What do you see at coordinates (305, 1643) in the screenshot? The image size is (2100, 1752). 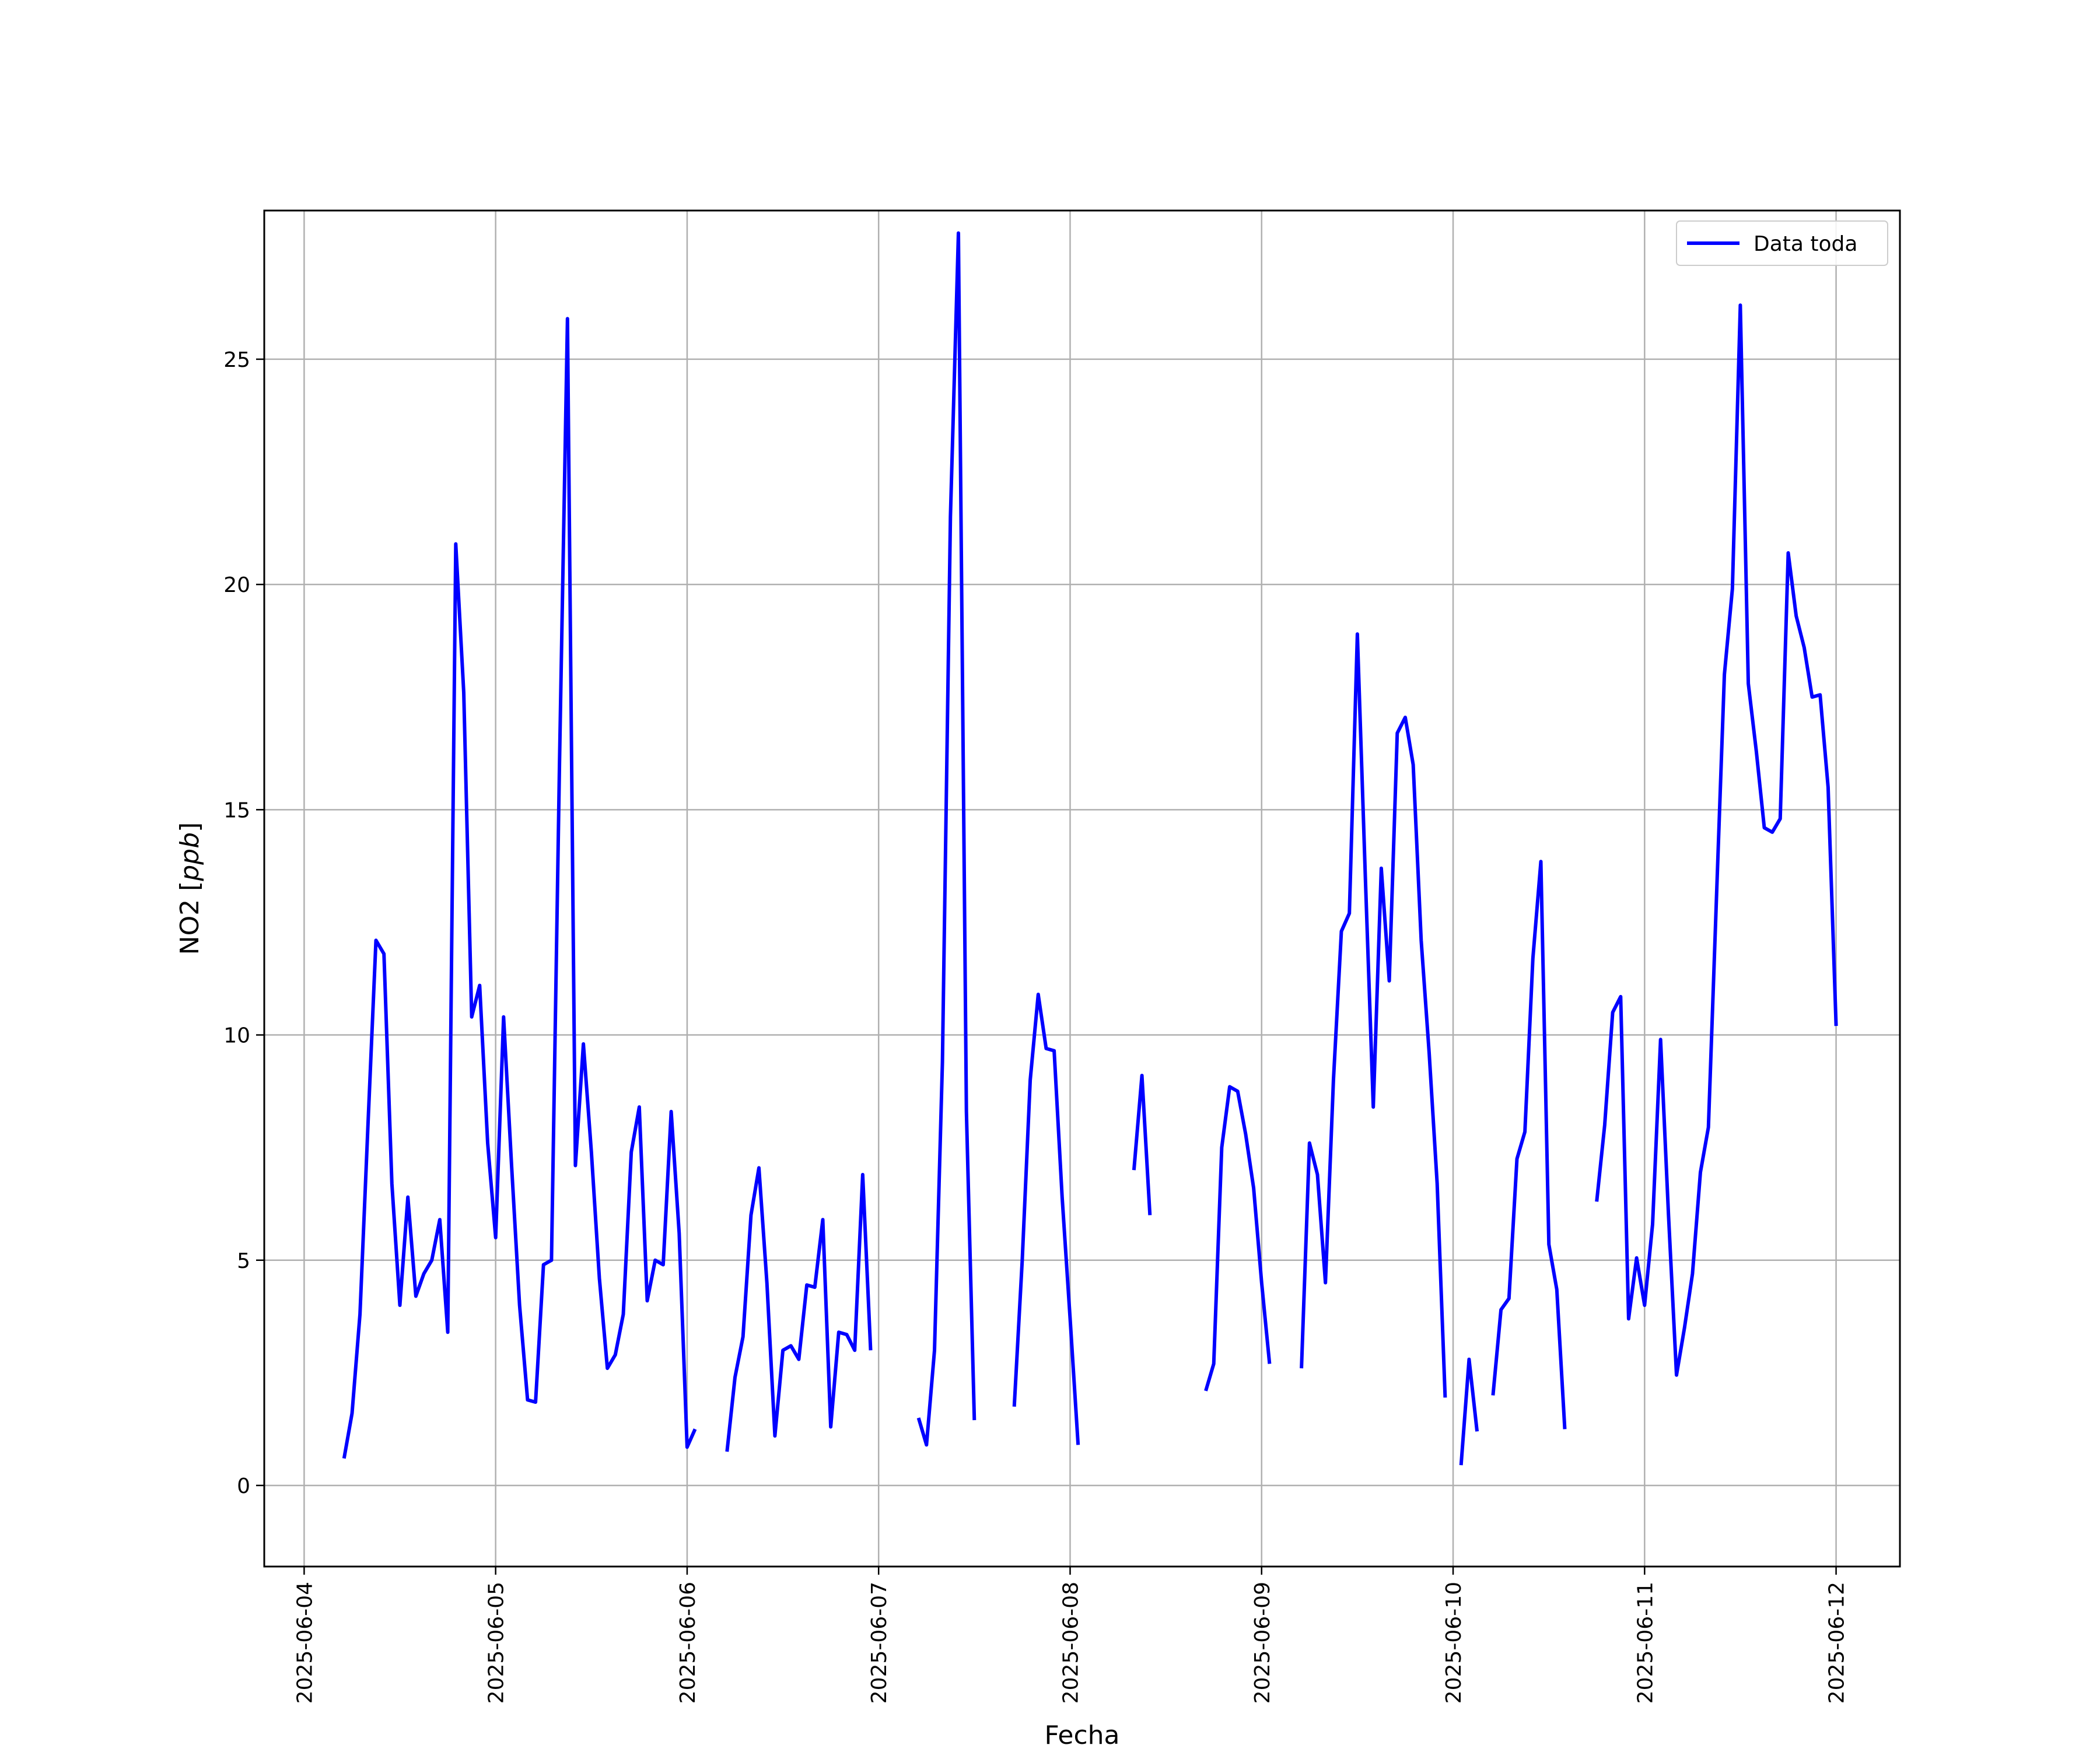 I see `x-tick-label: 2025-06-04` at bounding box center [305, 1643].